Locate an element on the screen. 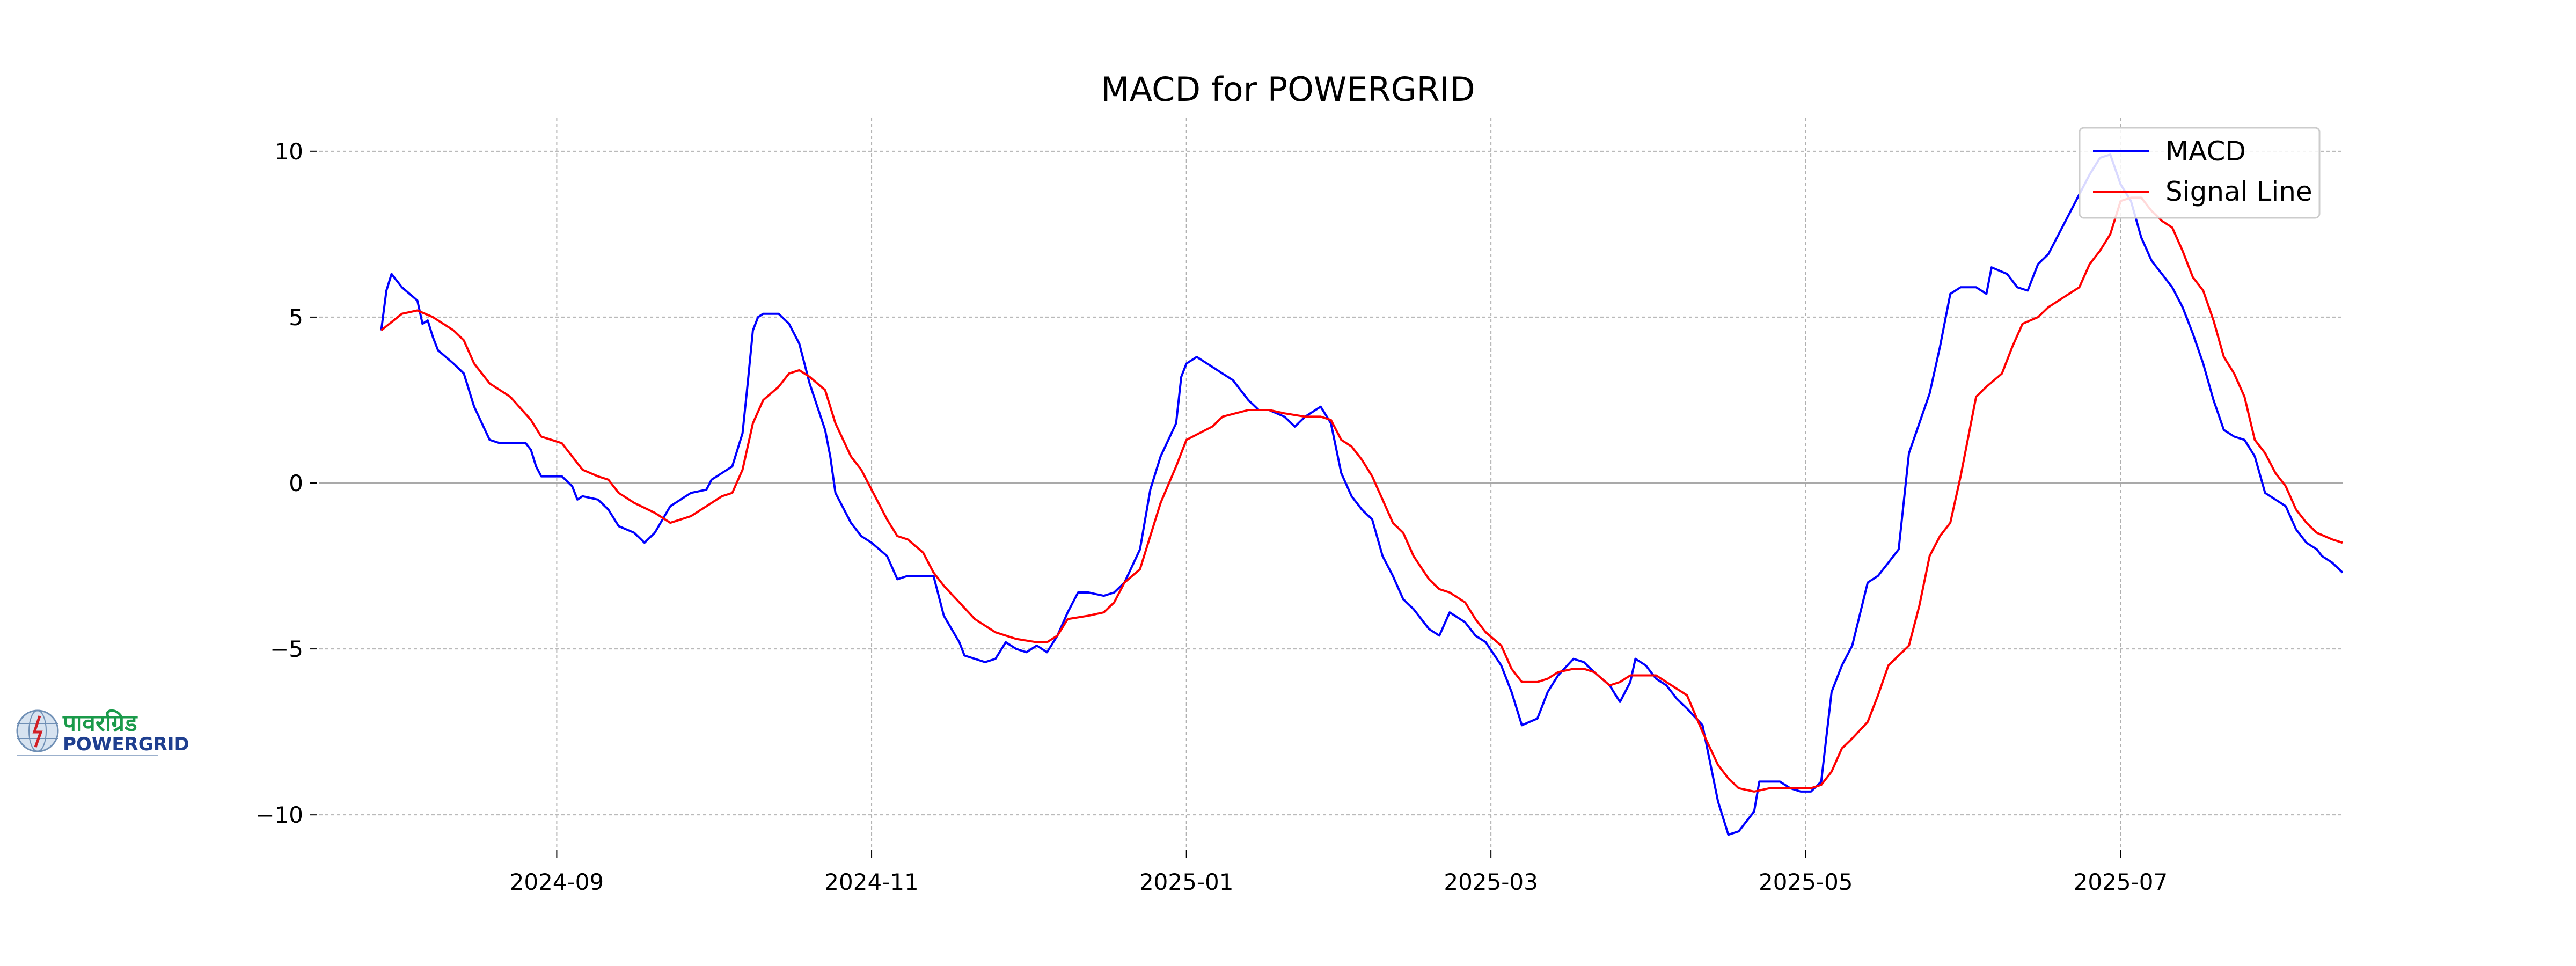 This screenshot has width=2576, height=966. x-tick-label: 2025-07 is located at coordinates (2121, 882).